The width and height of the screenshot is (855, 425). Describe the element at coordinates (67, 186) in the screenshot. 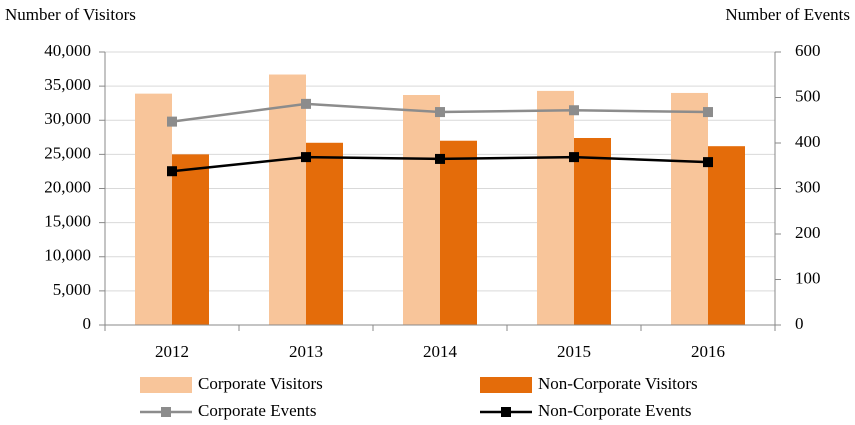

I see `y-tick-label: 20,000` at that location.